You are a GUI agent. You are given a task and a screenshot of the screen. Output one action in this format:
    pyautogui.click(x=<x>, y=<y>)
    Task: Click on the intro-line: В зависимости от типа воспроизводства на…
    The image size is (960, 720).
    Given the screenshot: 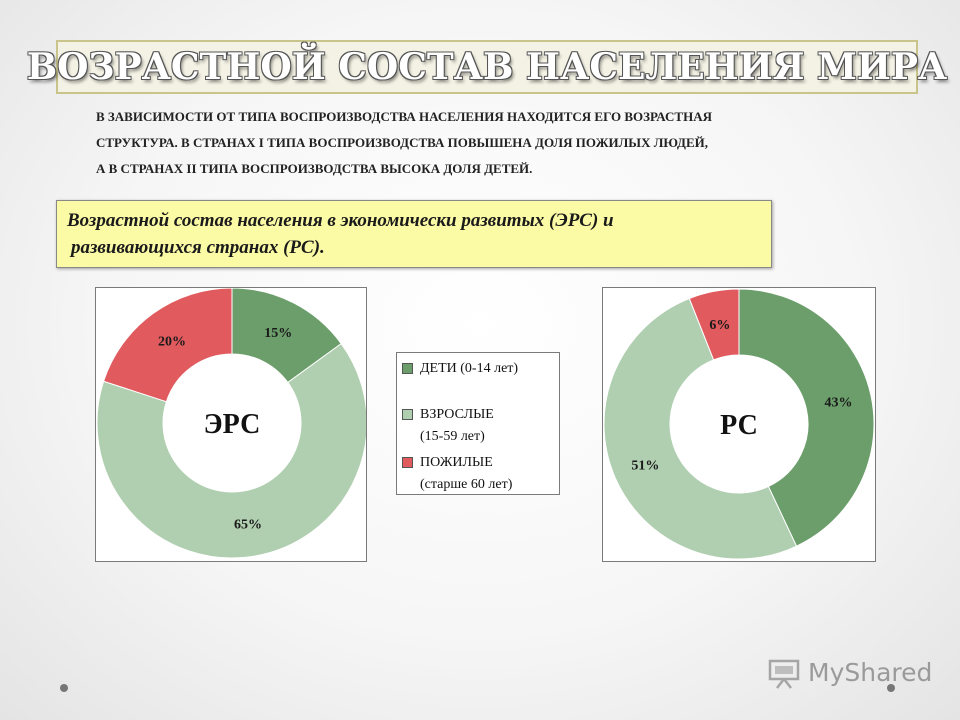 What is the action you would take?
    pyautogui.click(x=404, y=116)
    